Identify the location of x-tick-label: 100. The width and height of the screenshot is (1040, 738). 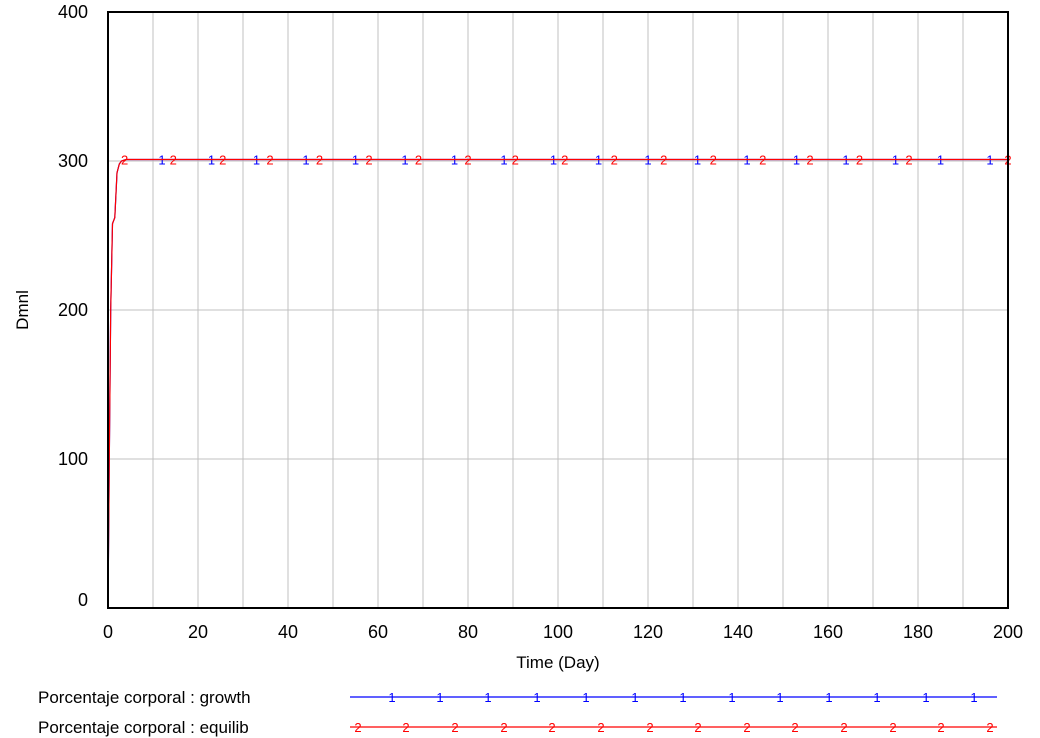
(558, 632).